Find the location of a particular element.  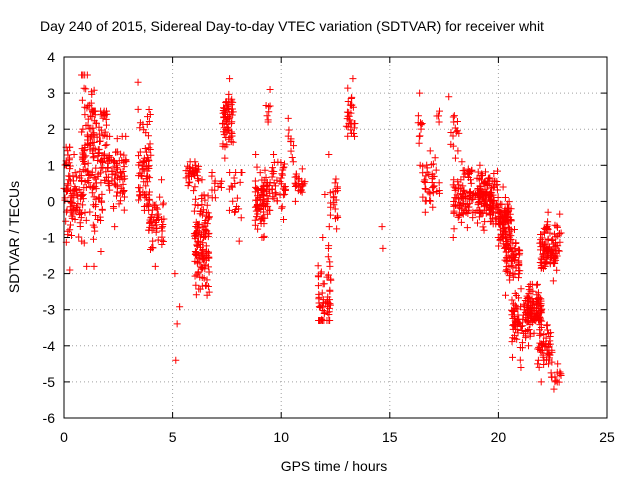

y-tick-label: 3 is located at coordinates (51, 93).